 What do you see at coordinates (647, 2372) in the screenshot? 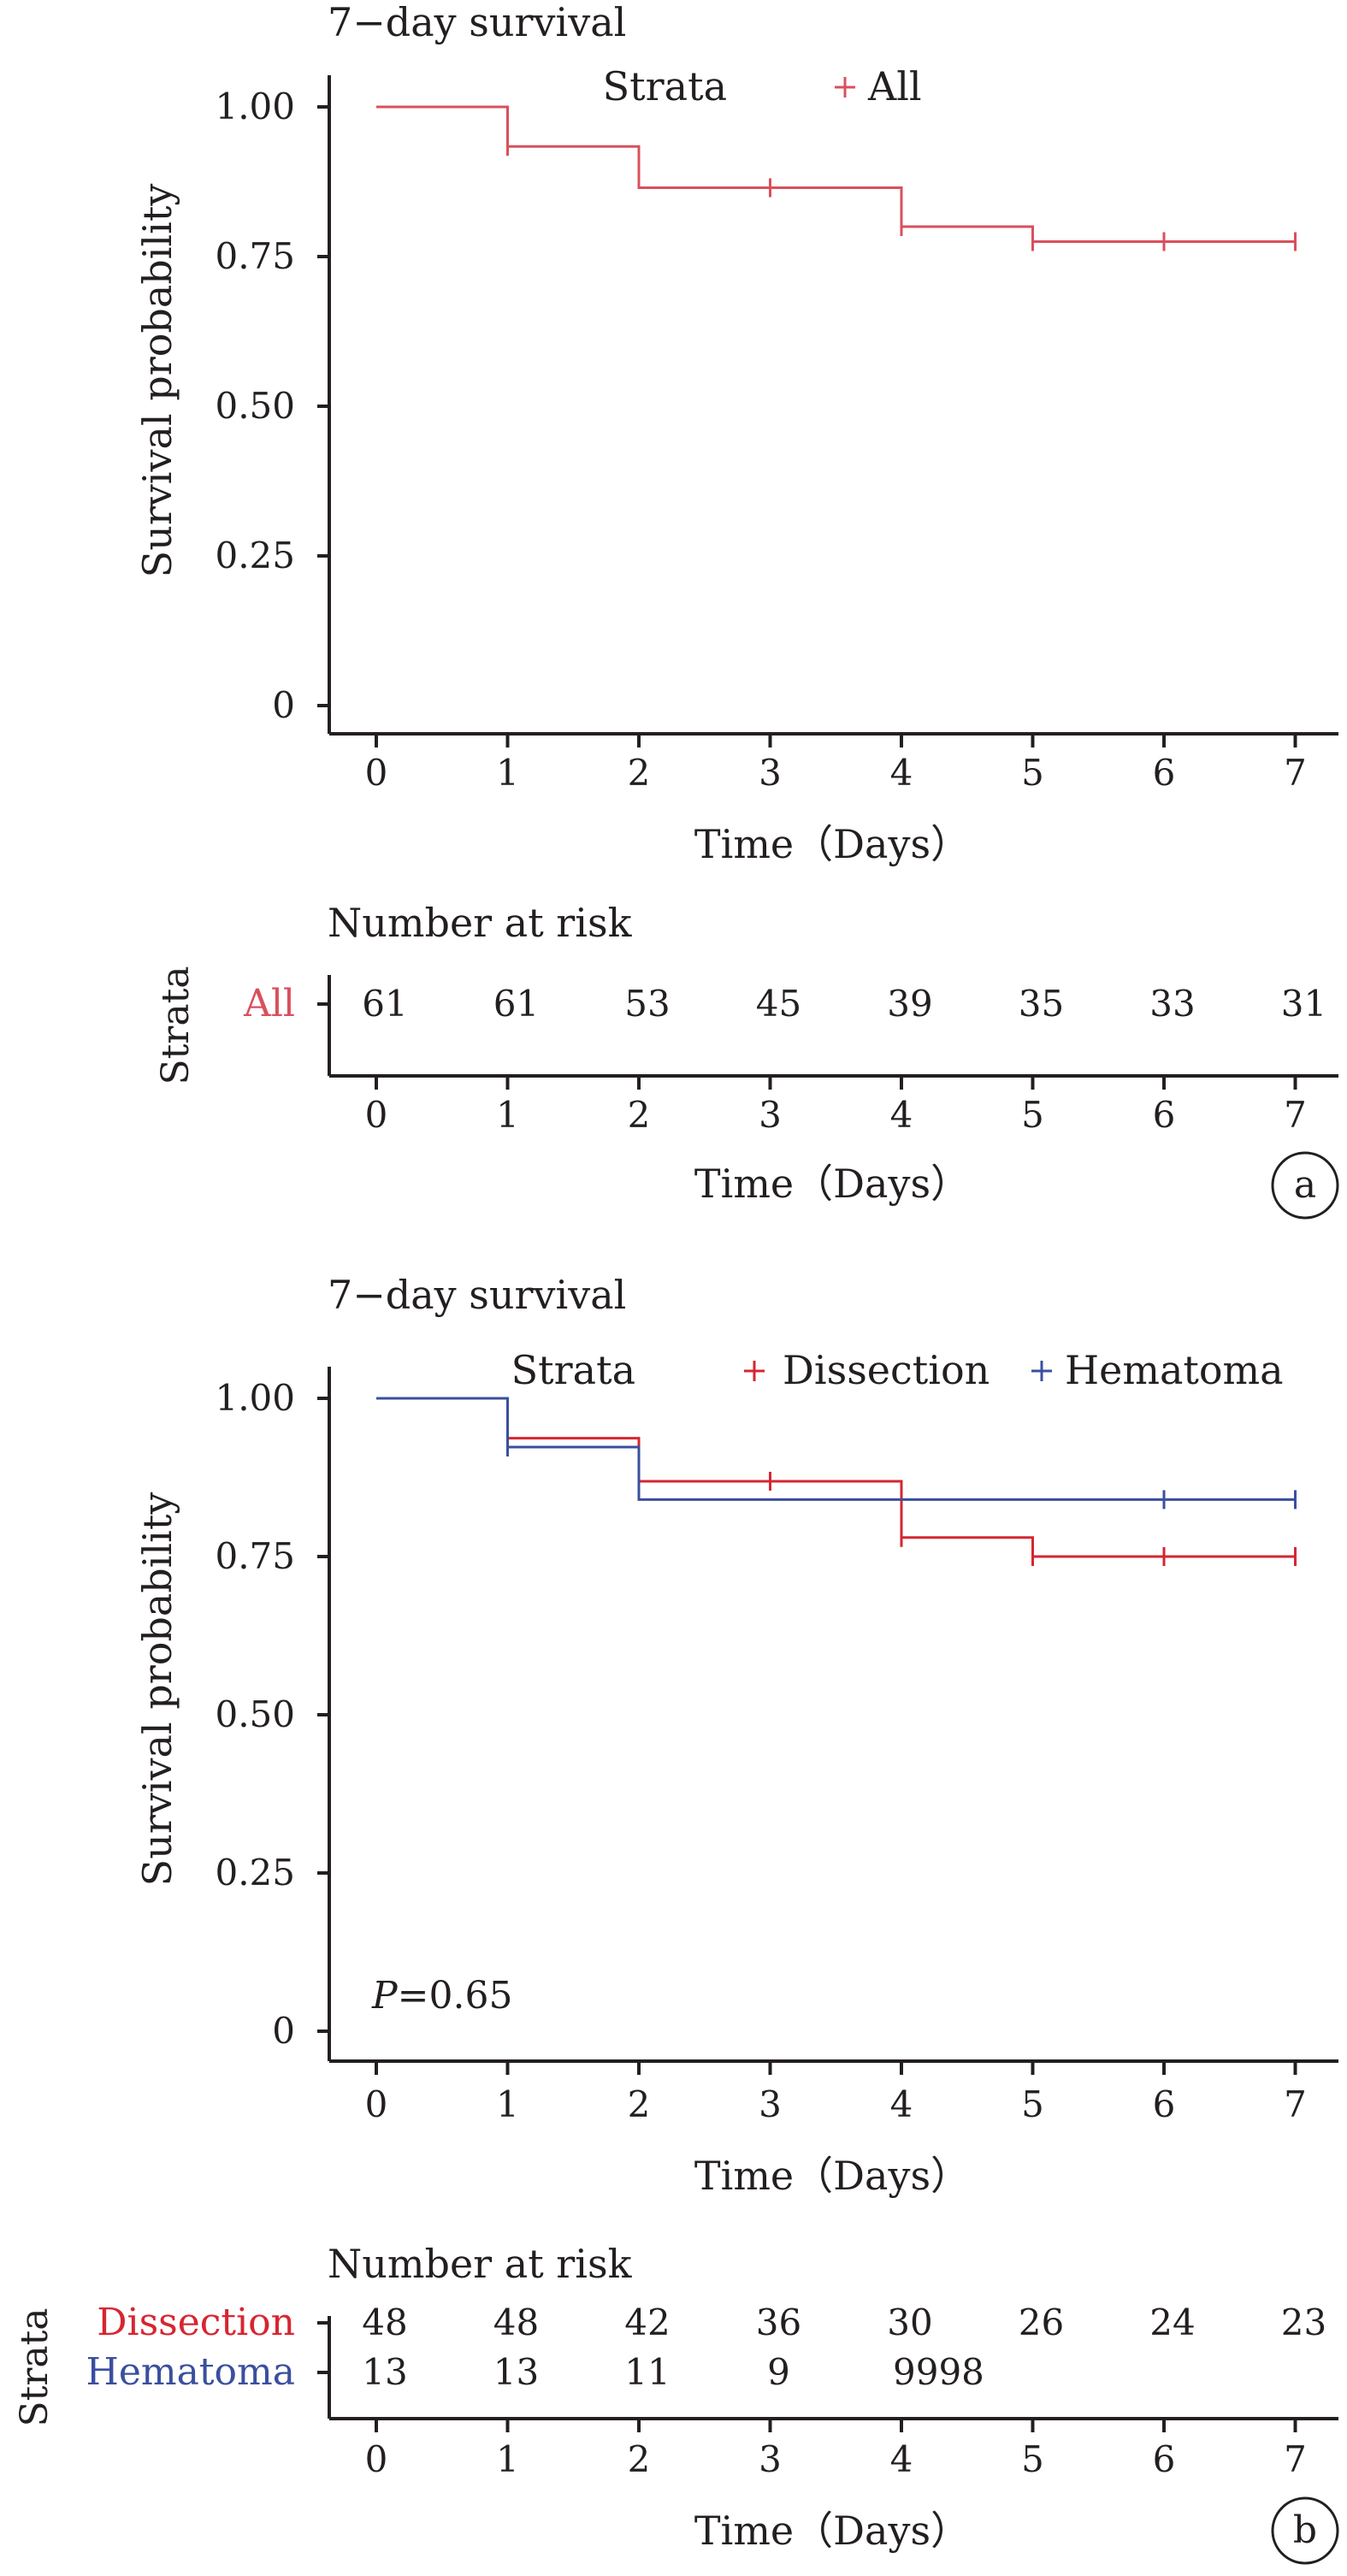
I see `risk-value: 11` at bounding box center [647, 2372].